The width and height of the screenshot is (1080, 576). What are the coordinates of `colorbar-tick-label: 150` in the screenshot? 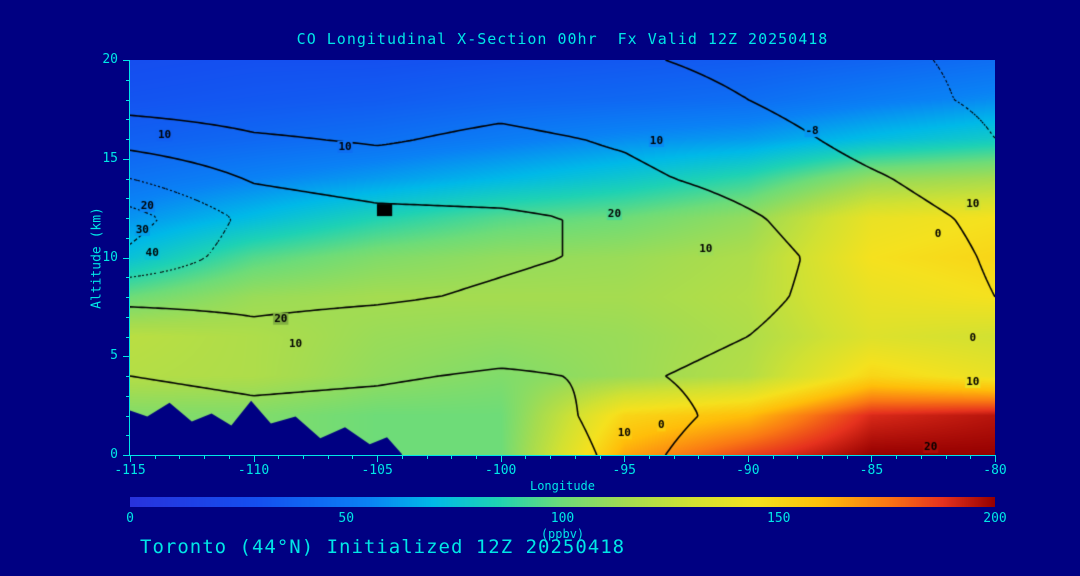 It's located at (779, 518).